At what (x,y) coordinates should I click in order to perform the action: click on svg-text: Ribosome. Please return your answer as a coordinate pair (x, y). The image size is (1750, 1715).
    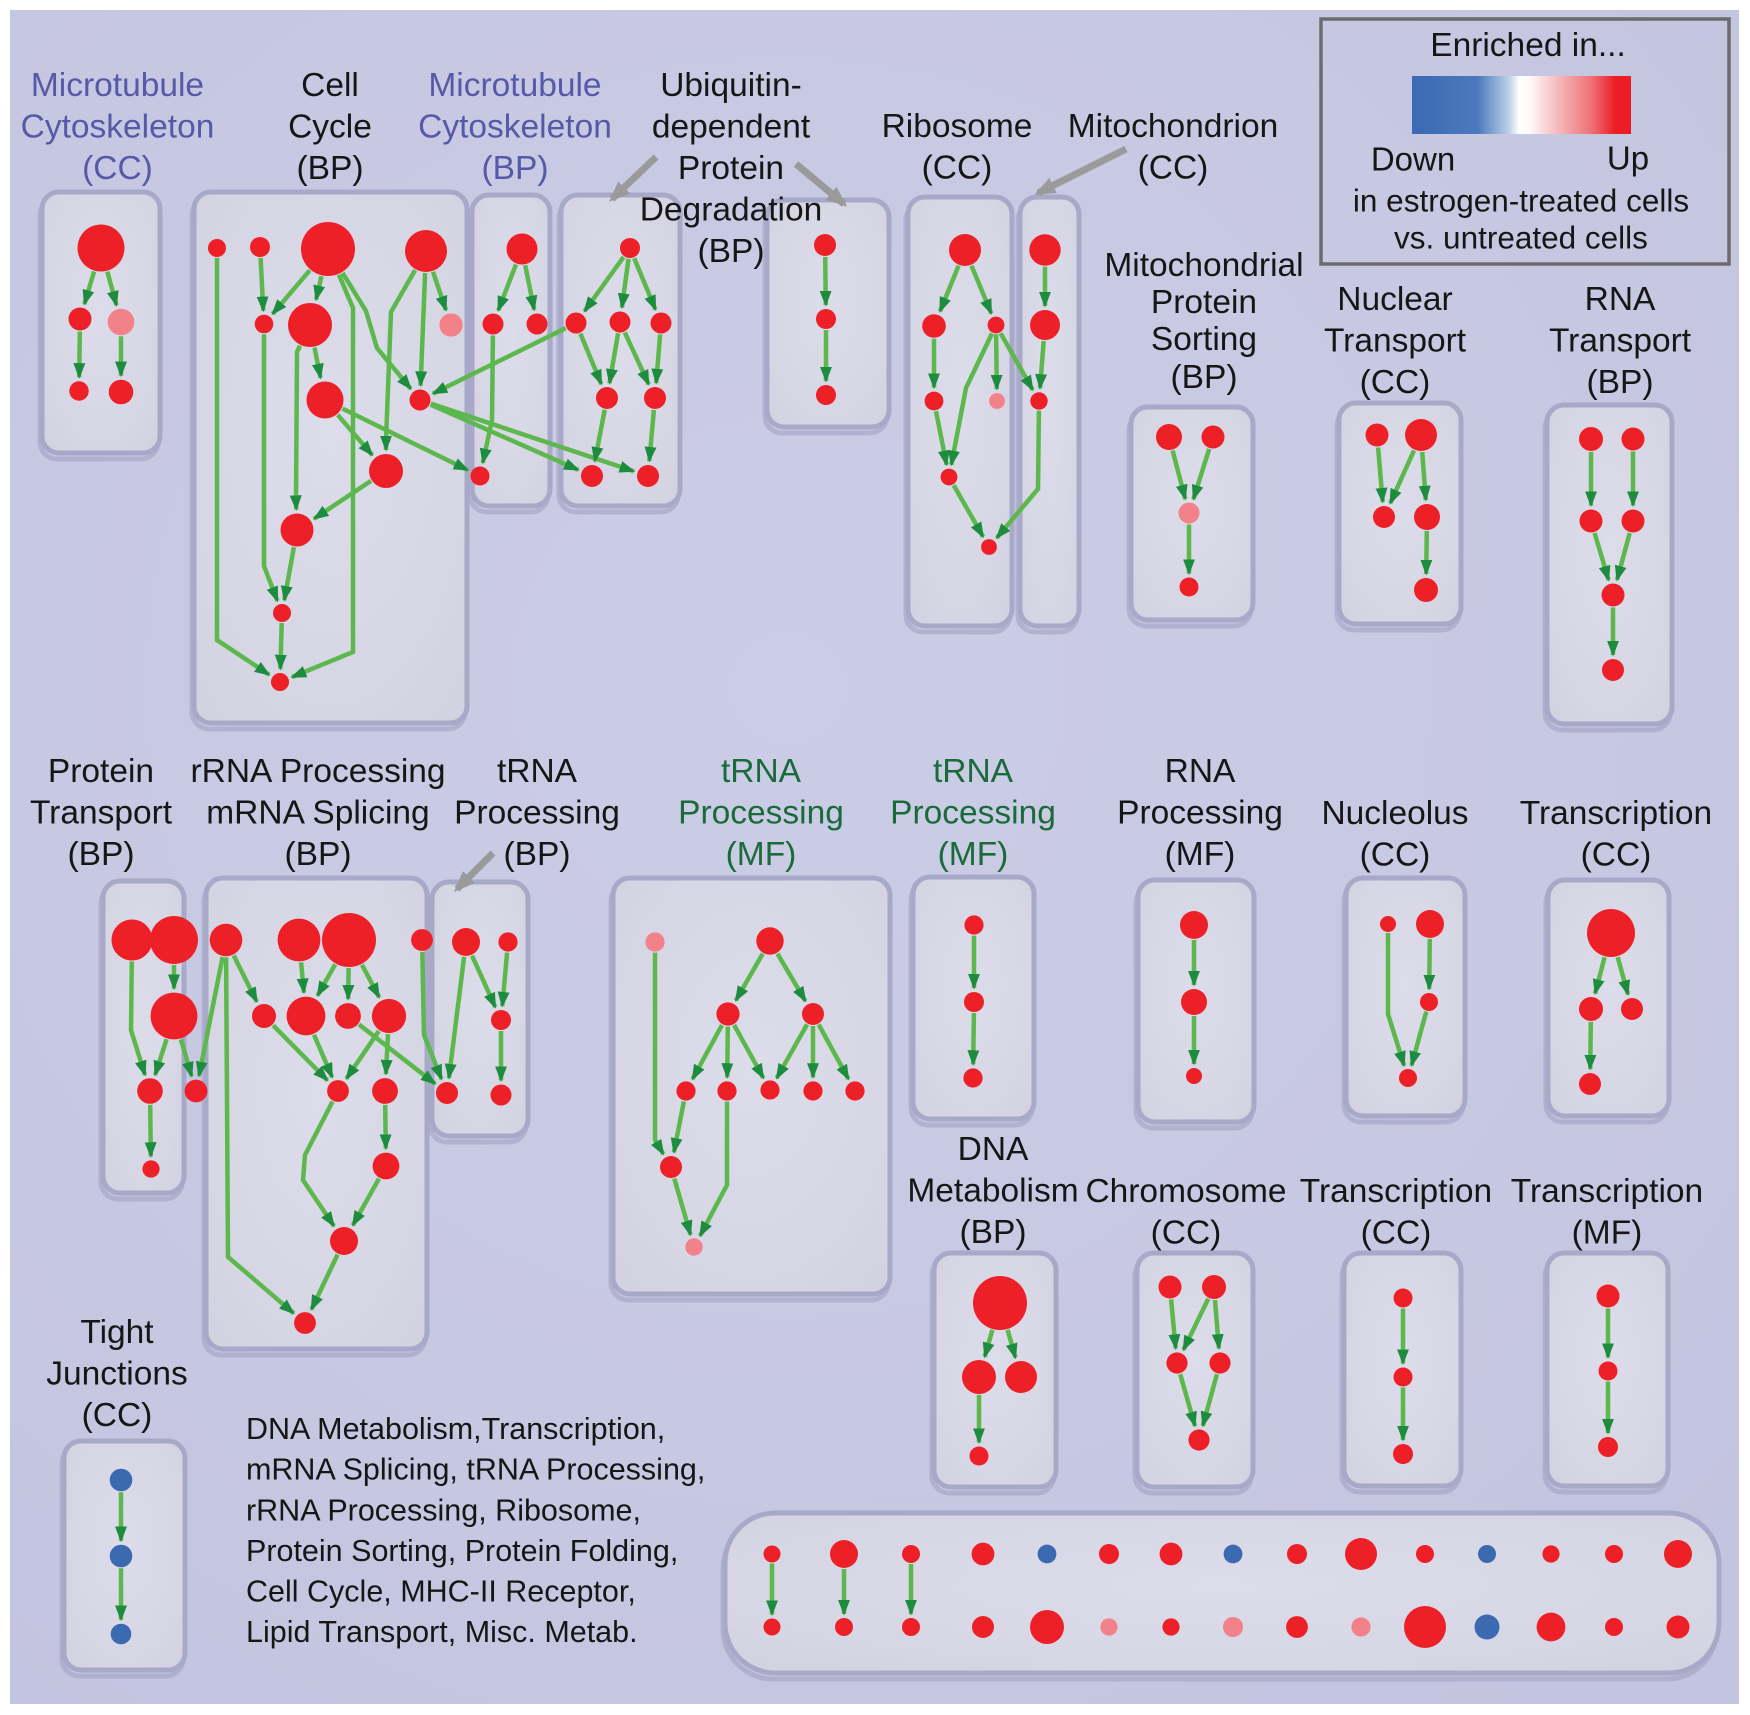
    Looking at the image, I should click on (957, 126).